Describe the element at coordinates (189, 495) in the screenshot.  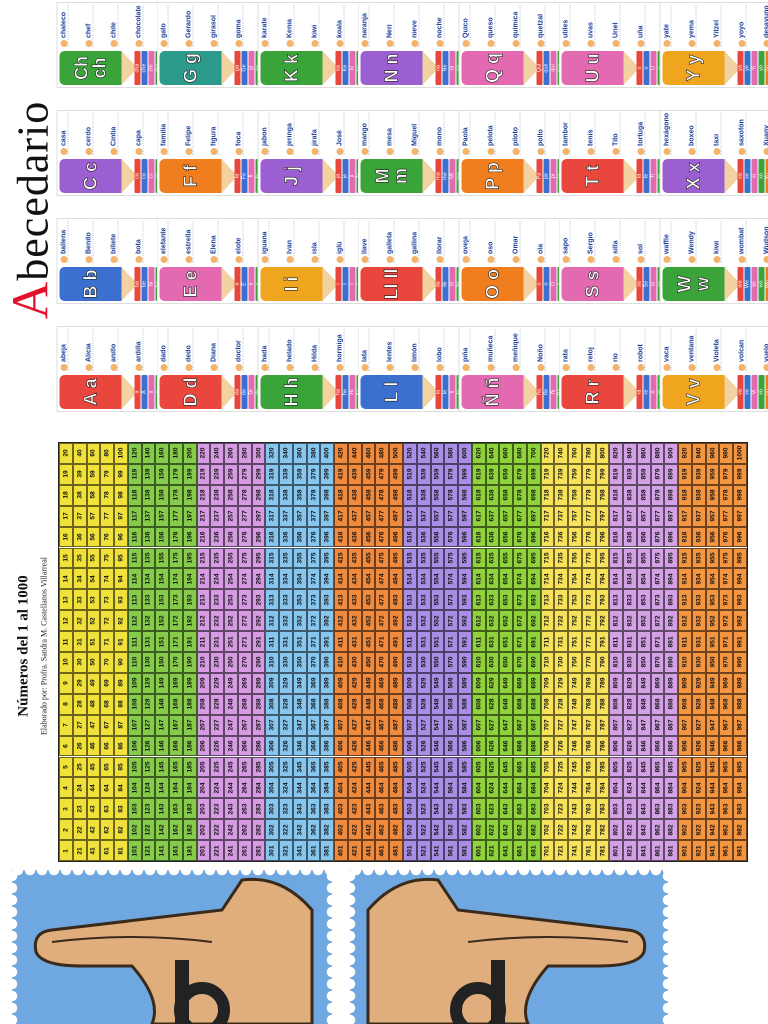
I see `number-cell: 198` at that location.